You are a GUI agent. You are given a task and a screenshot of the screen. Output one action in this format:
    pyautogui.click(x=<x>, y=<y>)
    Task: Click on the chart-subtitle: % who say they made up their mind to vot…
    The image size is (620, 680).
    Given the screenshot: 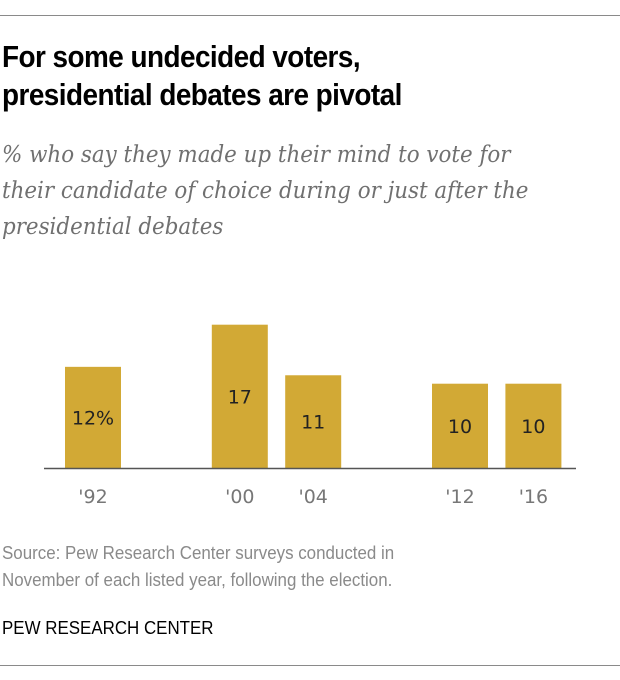 What is the action you would take?
    pyautogui.click(x=290, y=191)
    